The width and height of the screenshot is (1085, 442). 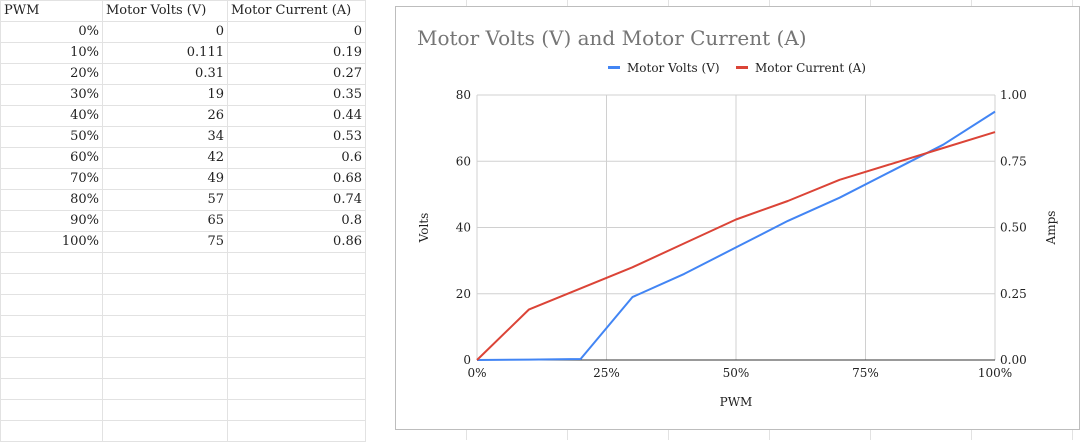 What do you see at coordinates (296, 95) in the screenshot?
I see `table-cell: 0.35` at bounding box center [296, 95].